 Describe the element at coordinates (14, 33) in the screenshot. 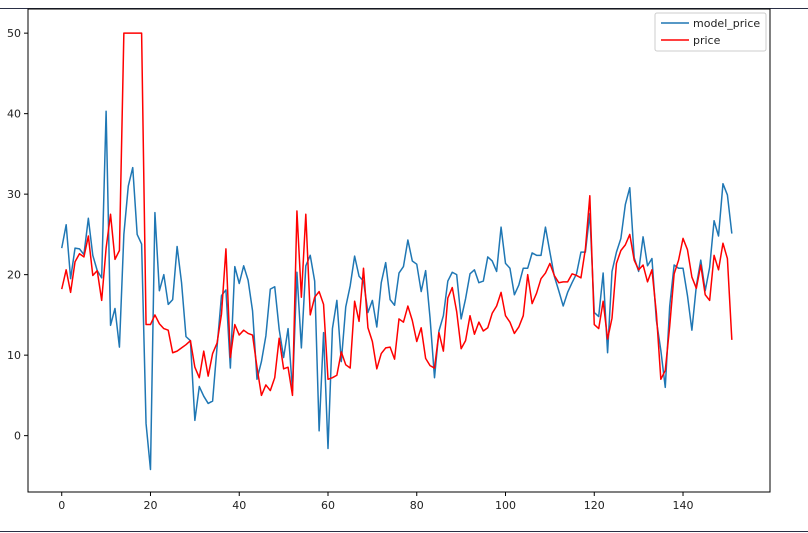

I see `y-tick-label: 50` at that location.